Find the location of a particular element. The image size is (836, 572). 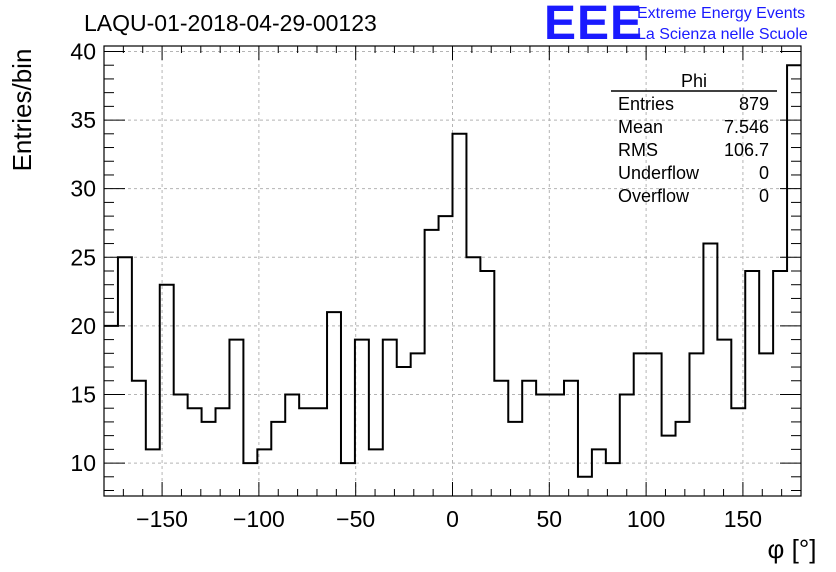

x-tick-label: 100 is located at coordinates (646, 519).